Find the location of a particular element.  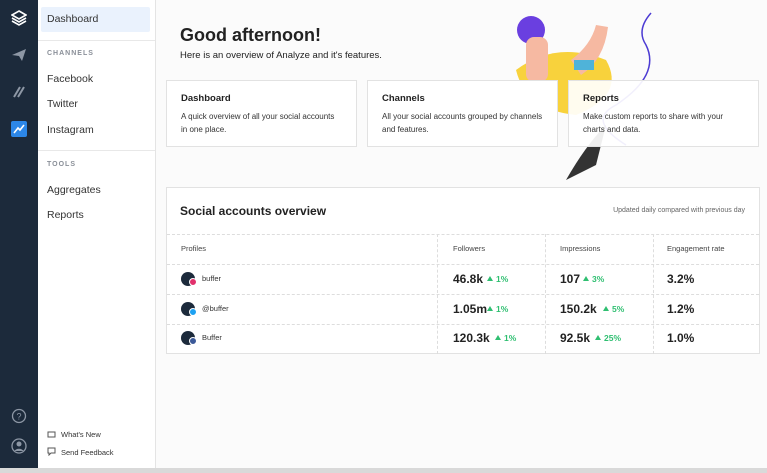

followers: 46.8k is located at coordinates (468, 279).